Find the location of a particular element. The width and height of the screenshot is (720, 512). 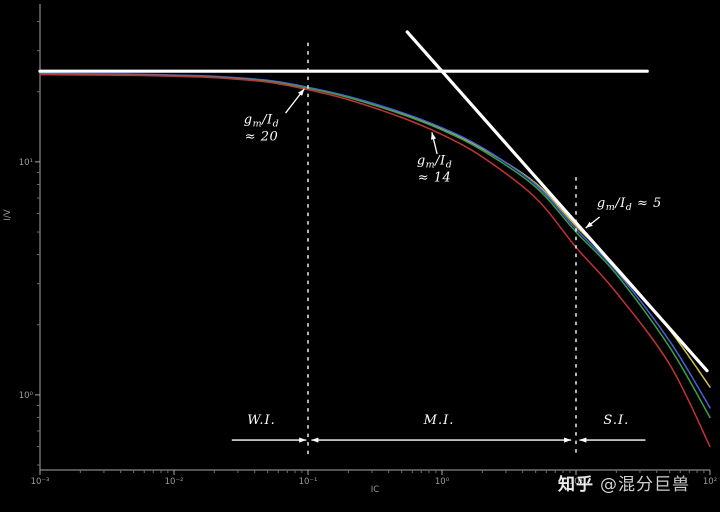

y-tick-label: 10⁰ is located at coordinates (26, 396).